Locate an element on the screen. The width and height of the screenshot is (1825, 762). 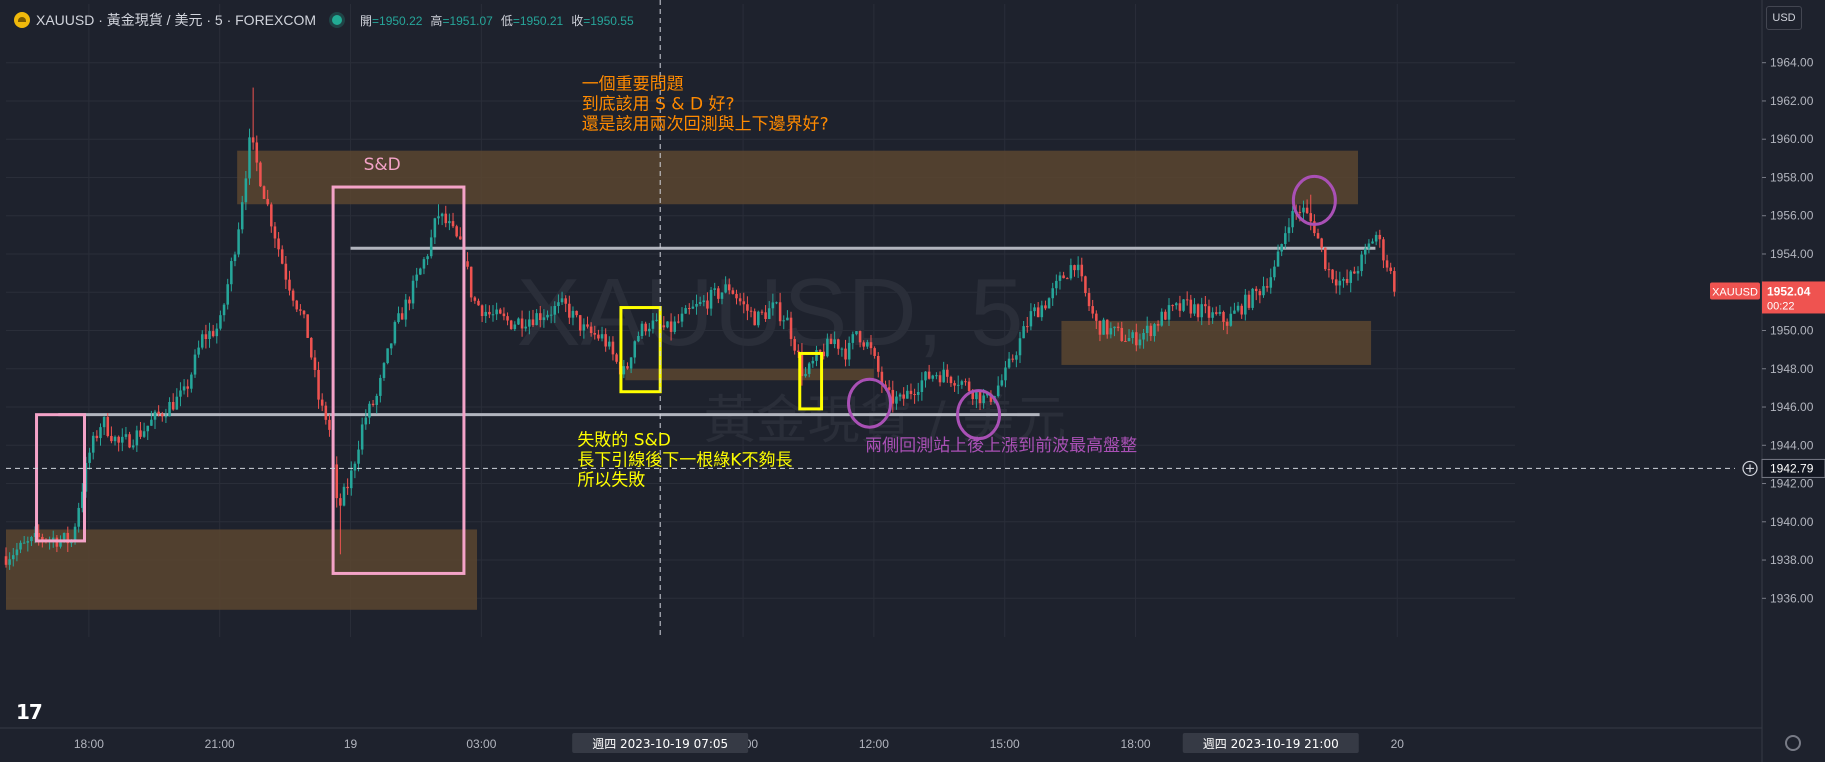
annotation-line: 還是該用兩次回測與上下邊界好? is located at coordinates (705, 124).